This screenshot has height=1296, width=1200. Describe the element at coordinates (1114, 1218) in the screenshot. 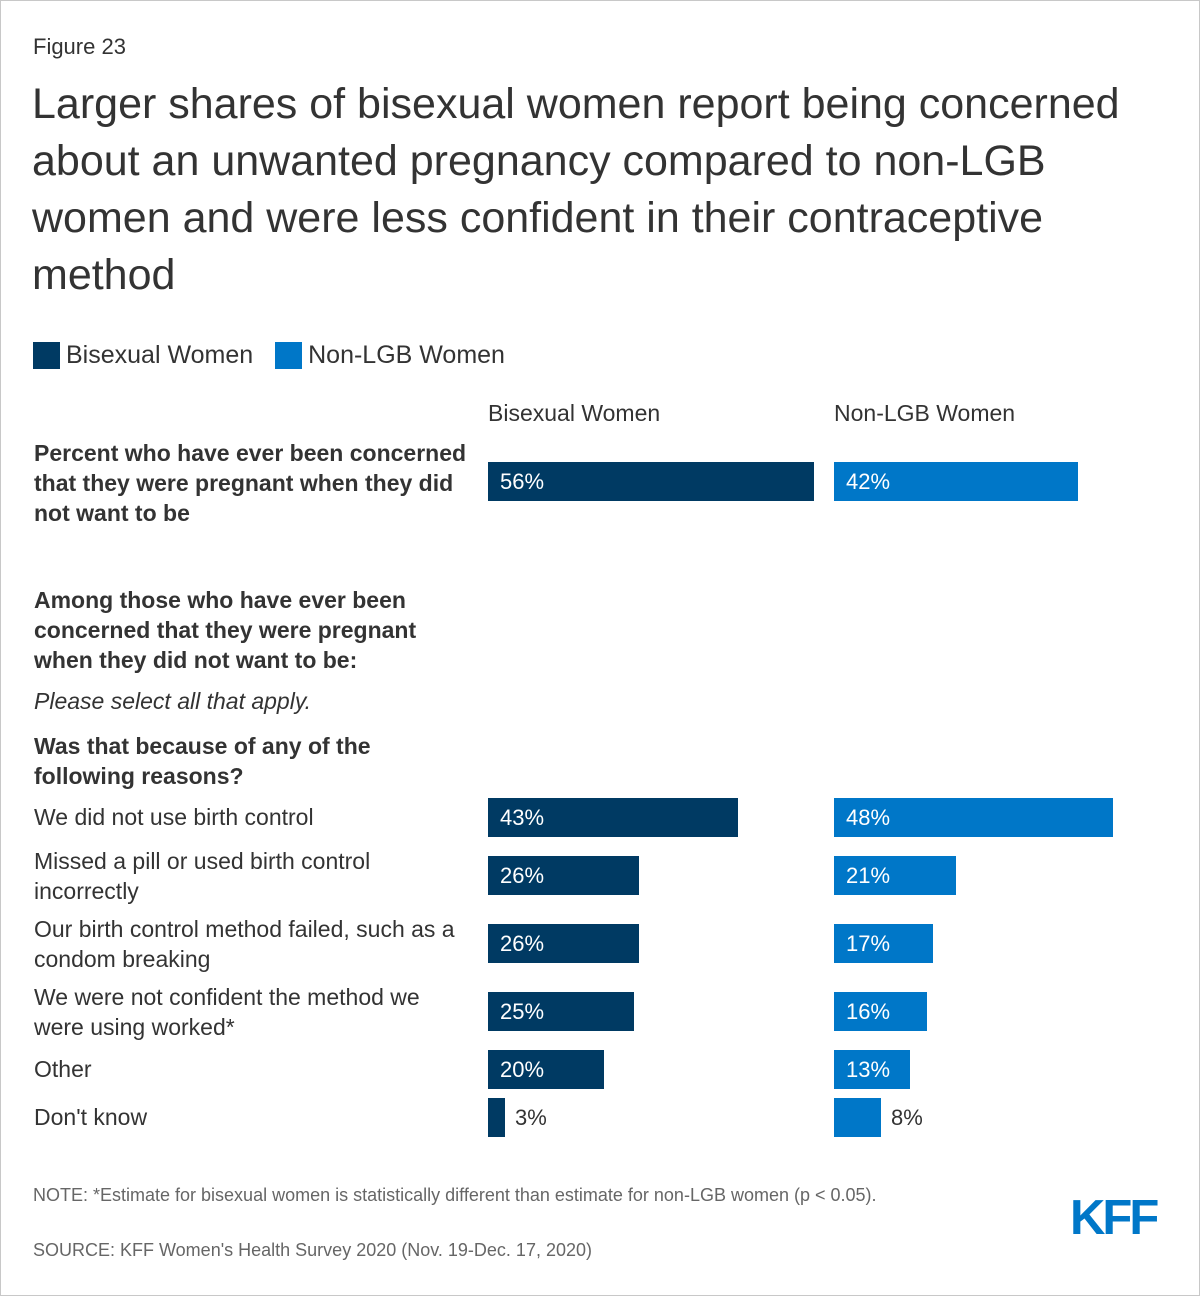

I see `kff-logo: KFF` at that location.